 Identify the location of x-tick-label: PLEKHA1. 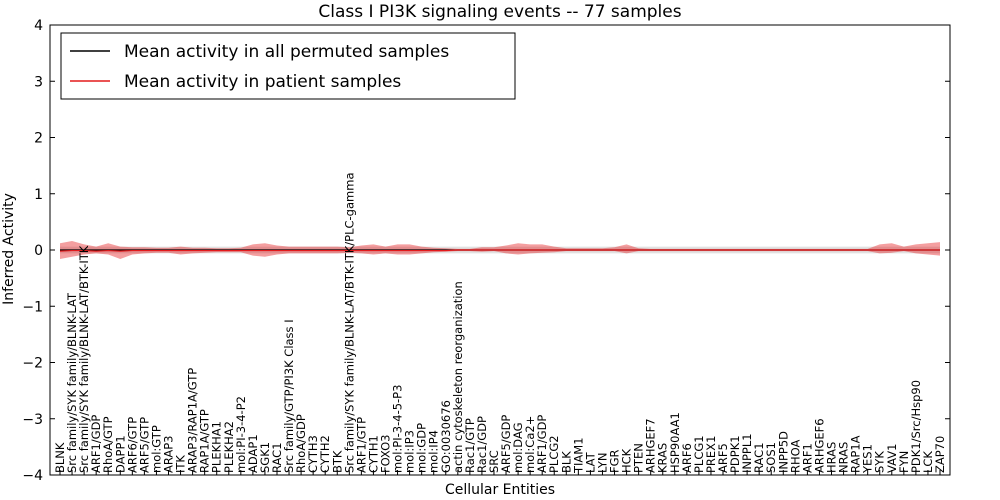
(217, 447).